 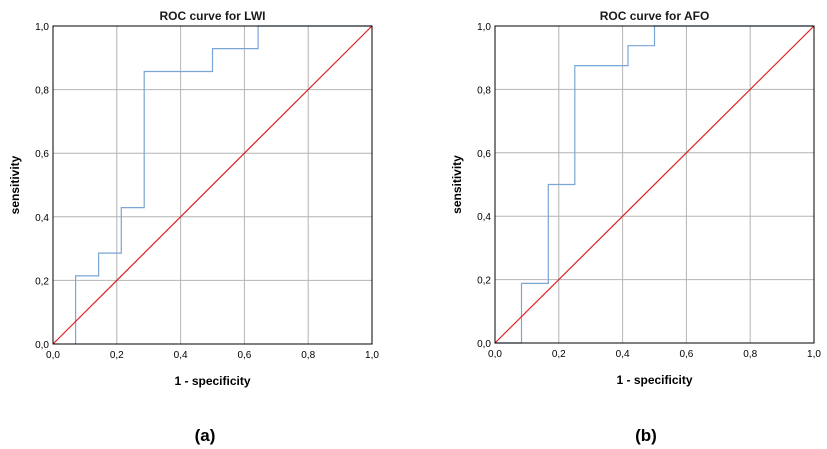 I want to click on chart-0-y-axis-label: sensitivity, so click(x=15, y=184).